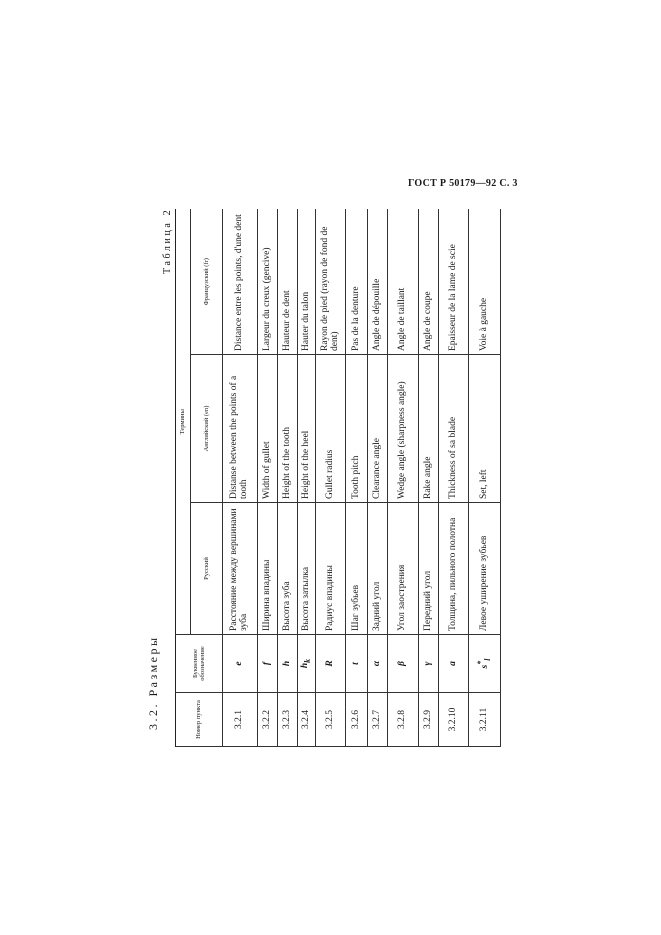 This screenshot has height=935, width=661. I want to click on row-french: Largeur du creux (gencive), so click(267, 282).